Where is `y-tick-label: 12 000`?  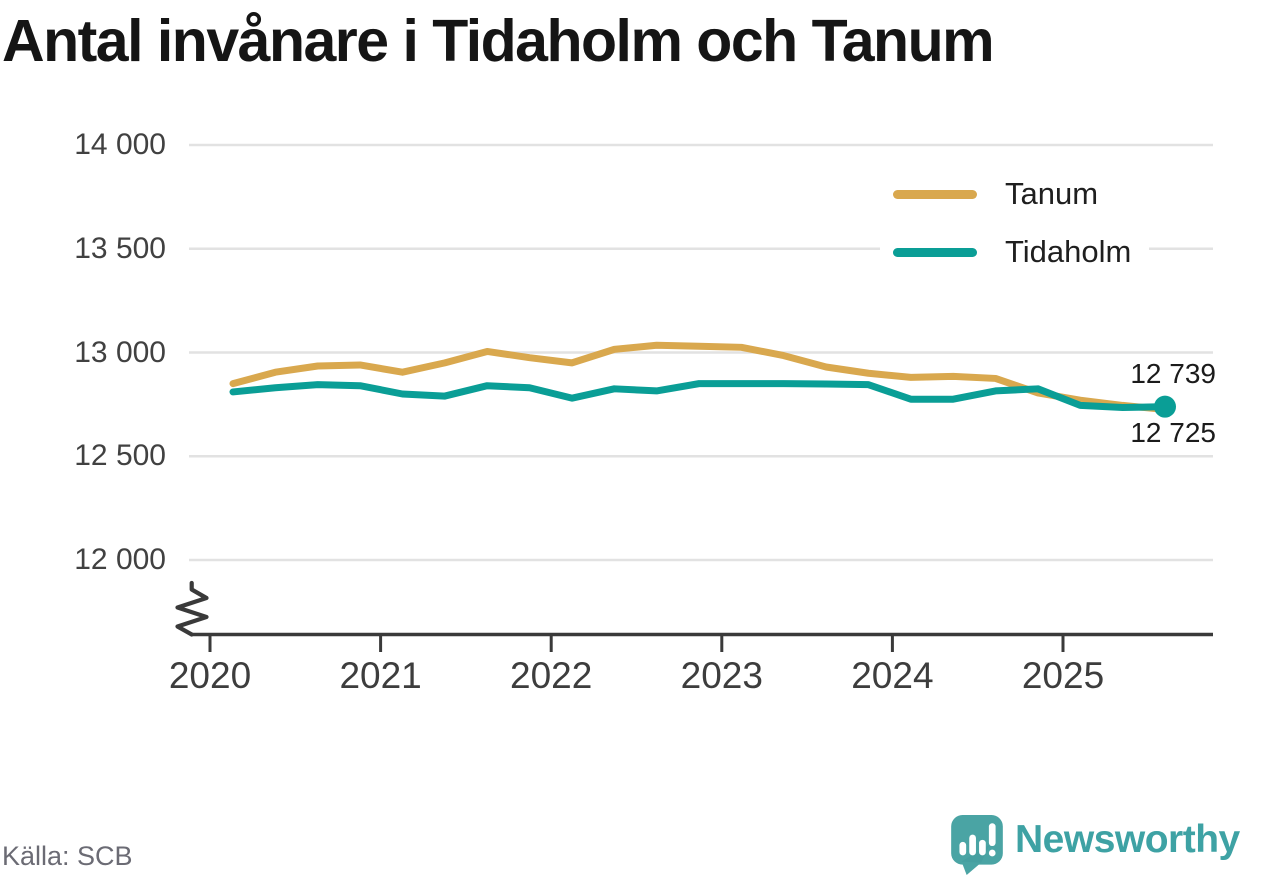
y-tick-label: 12 000 is located at coordinates (120, 559).